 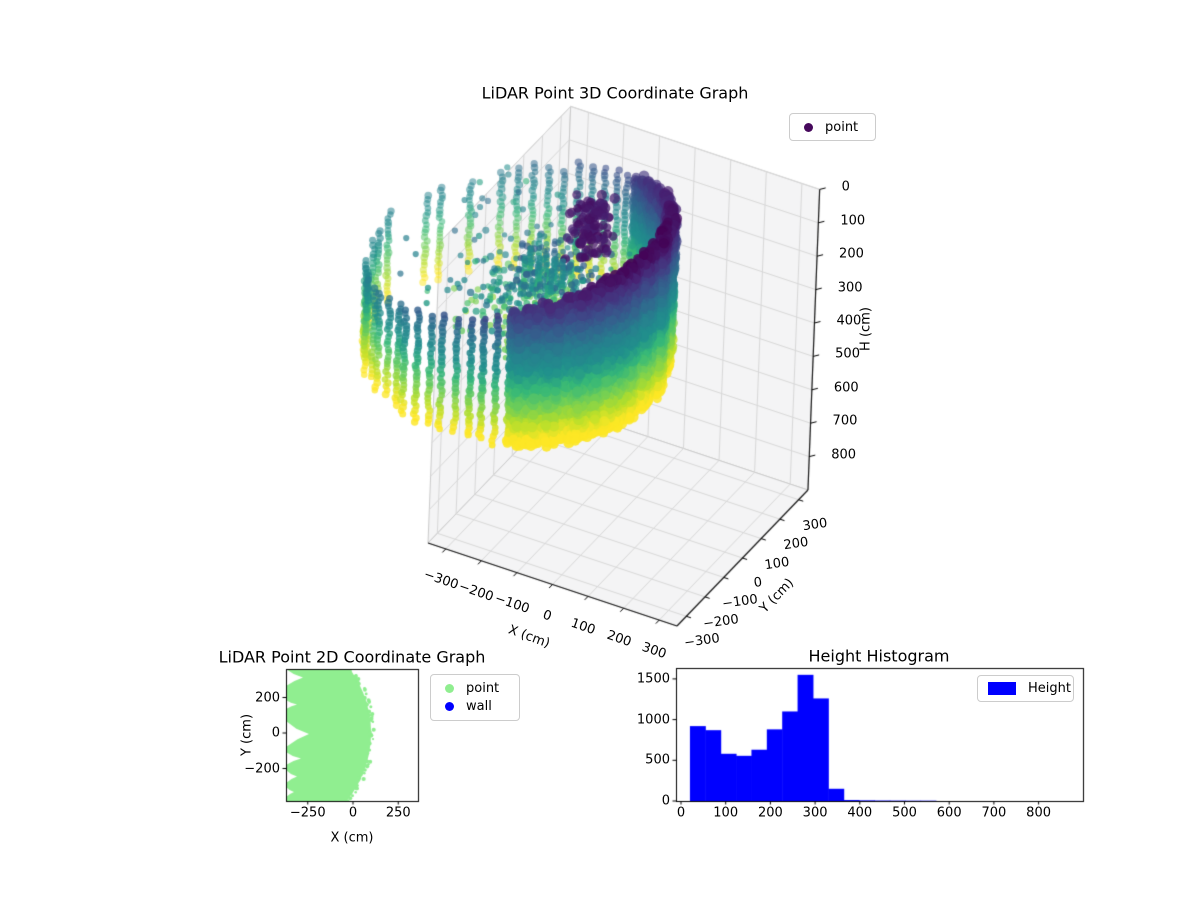 What do you see at coordinates (1002, 688) in the screenshot?
I see `height-bar-swatch-icon` at bounding box center [1002, 688].